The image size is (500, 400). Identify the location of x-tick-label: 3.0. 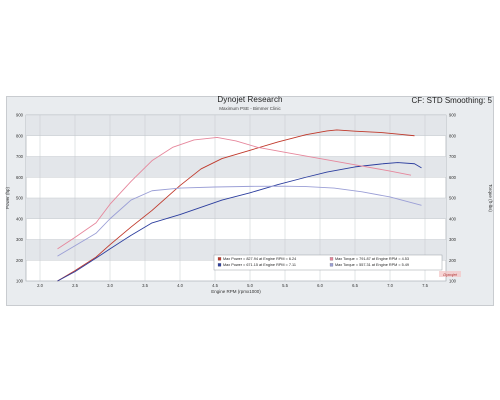
(110, 285).